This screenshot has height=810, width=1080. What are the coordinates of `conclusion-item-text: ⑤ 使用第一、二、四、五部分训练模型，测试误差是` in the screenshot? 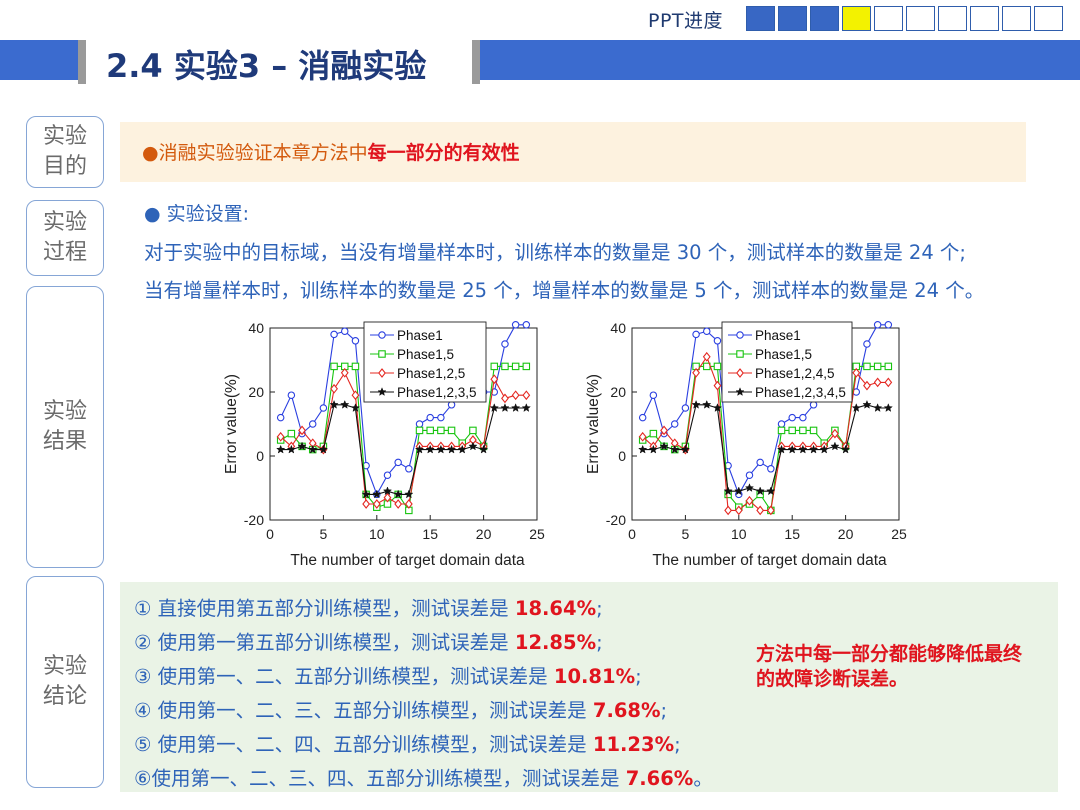 It's located at (363, 744).